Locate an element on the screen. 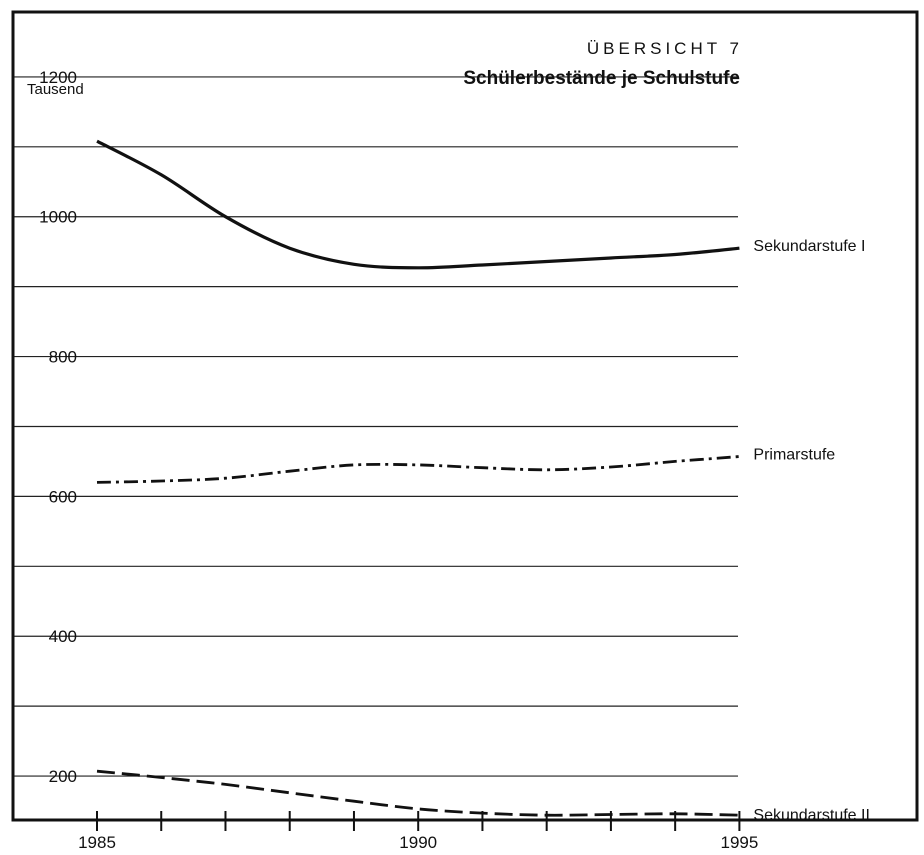 Image resolution: width=924 pixels, height=855 pixels. y-tick-label-600: 600 is located at coordinates (63, 496).